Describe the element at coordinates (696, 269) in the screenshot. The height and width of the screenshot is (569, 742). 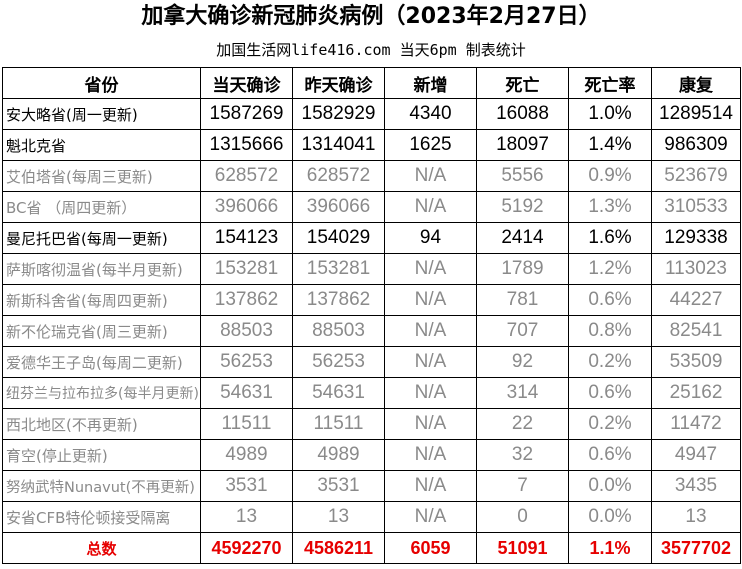
I see `recovered-cell: 113023` at that location.